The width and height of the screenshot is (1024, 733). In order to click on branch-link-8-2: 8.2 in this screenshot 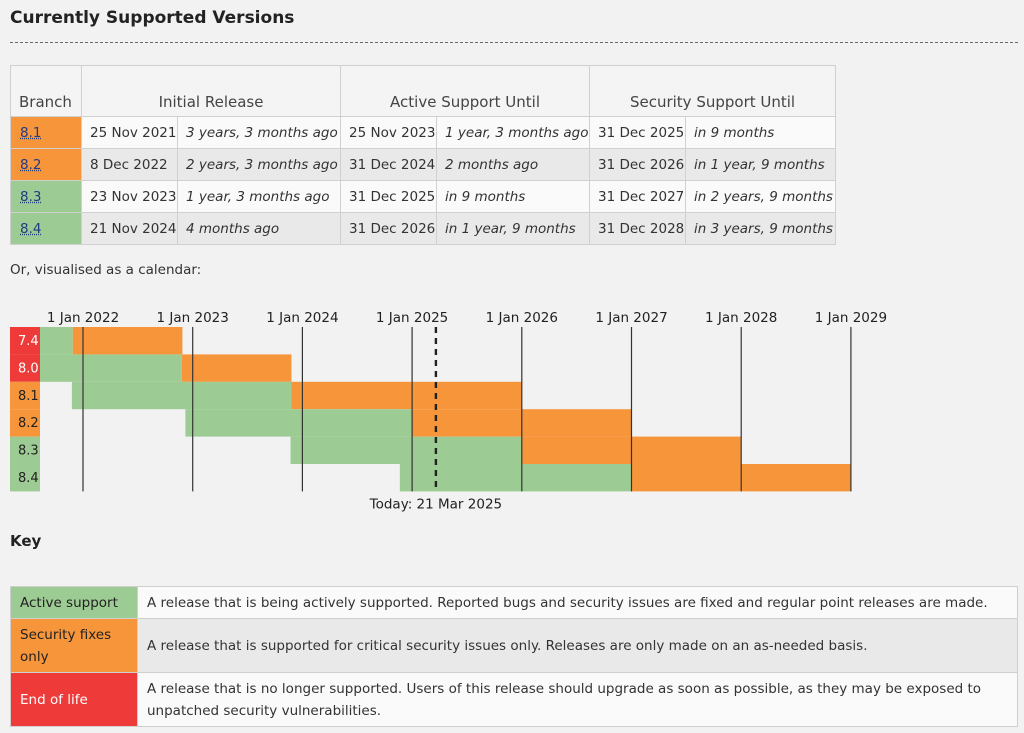, I will do `click(31, 164)`.